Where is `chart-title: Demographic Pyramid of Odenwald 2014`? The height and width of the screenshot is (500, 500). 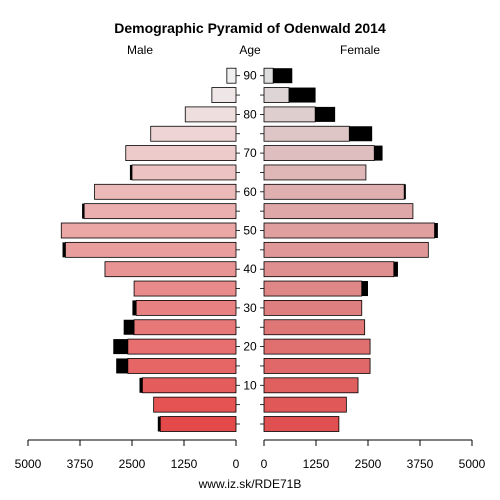
chart-title: Demographic Pyramid of Odenwald 2014 is located at coordinates (250, 28).